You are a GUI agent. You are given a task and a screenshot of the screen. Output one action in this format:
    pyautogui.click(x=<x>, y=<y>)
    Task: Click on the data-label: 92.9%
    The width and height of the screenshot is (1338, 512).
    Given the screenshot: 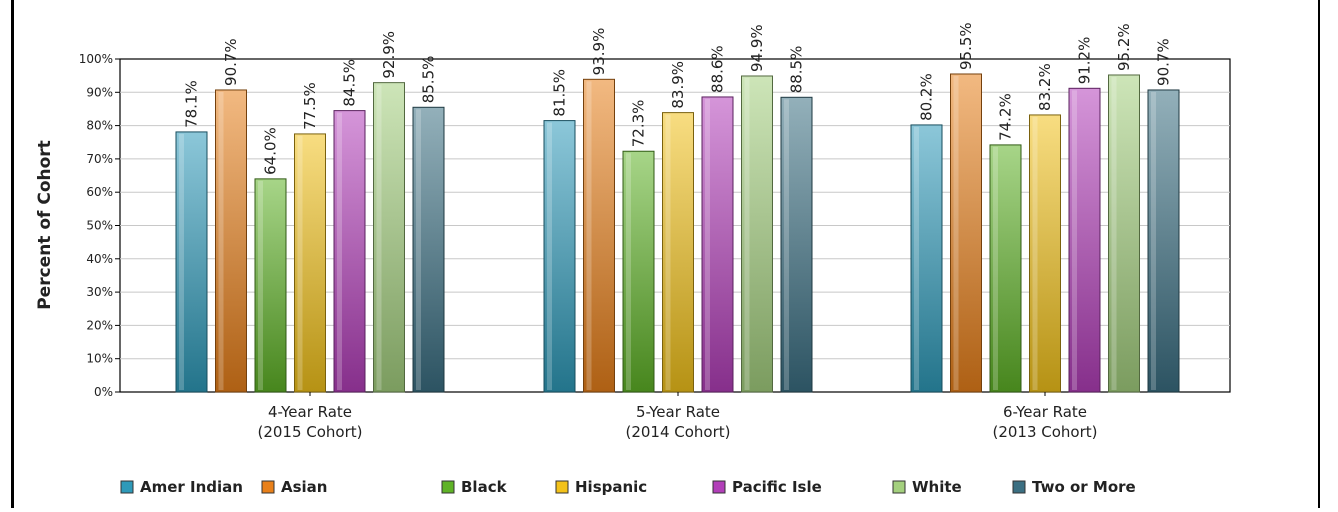 What is the action you would take?
    pyautogui.click(x=389, y=55)
    